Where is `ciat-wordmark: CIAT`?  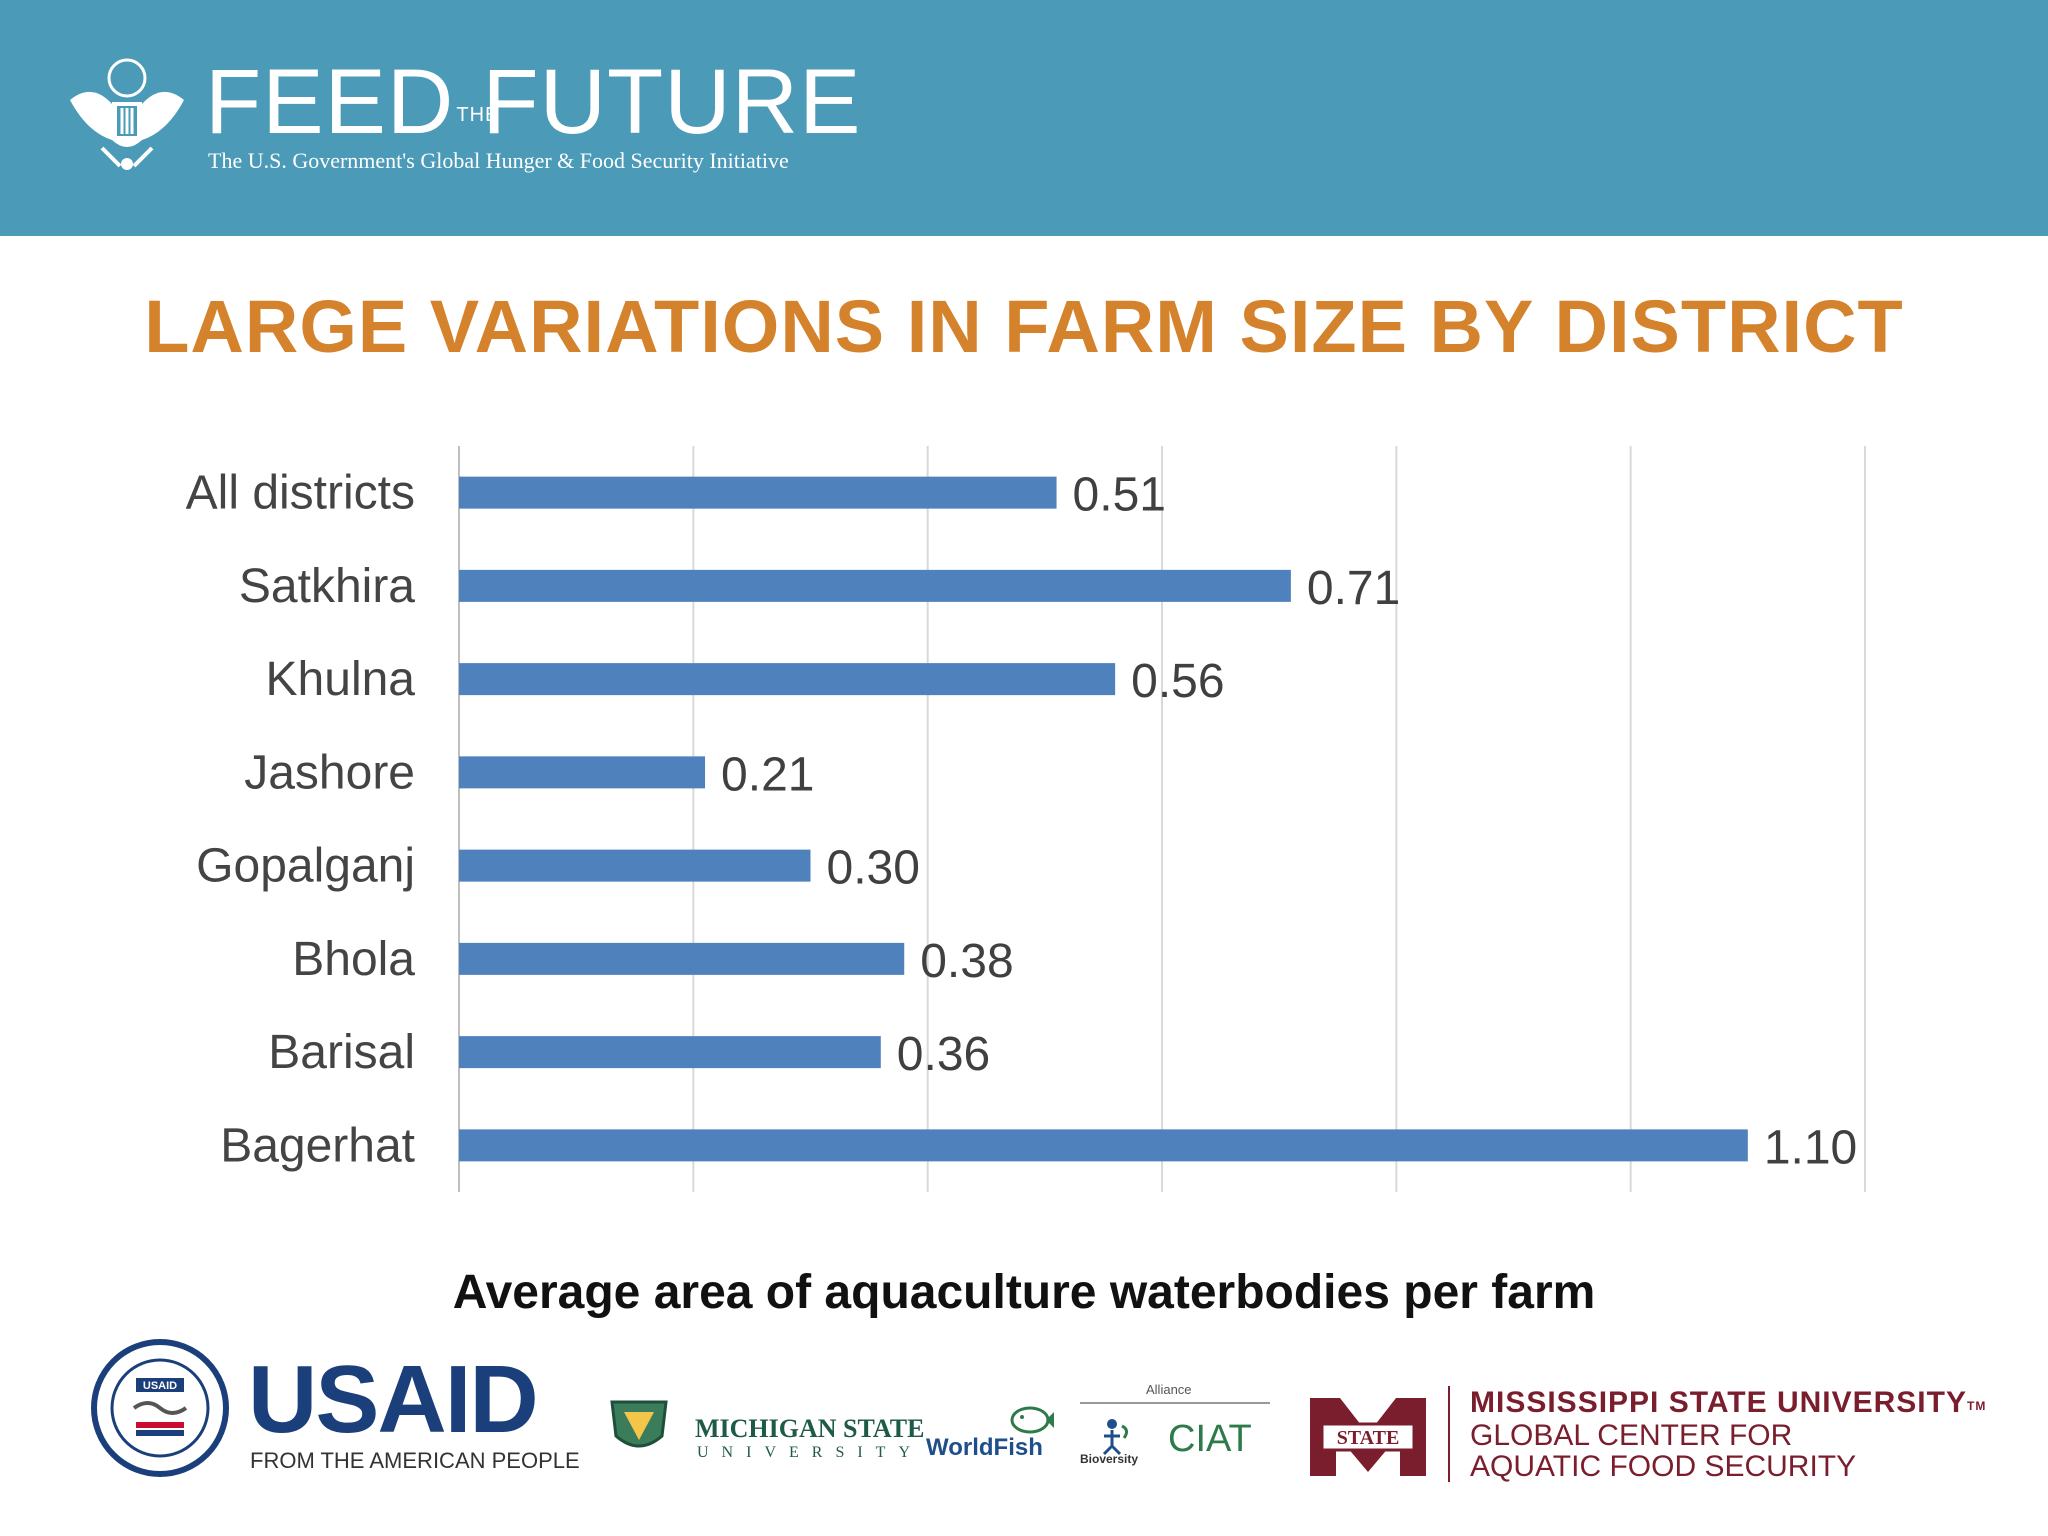 ciat-wordmark: CIAT is located at coordinates (1210, 1439).